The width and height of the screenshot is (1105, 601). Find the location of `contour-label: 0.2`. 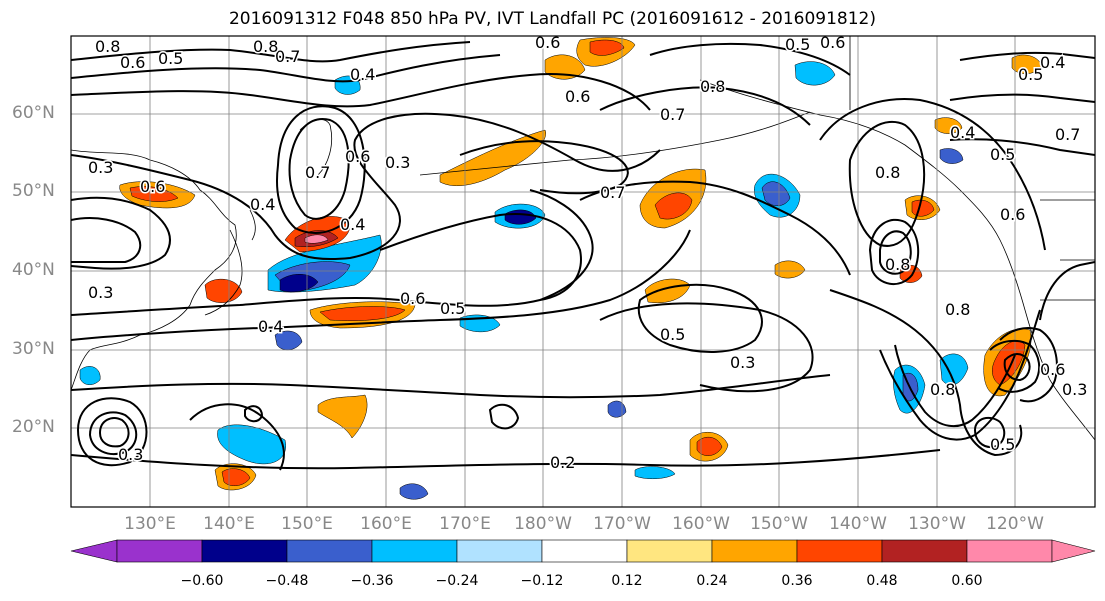

contour-label: 0.2 is located at coordinates (562, 462).